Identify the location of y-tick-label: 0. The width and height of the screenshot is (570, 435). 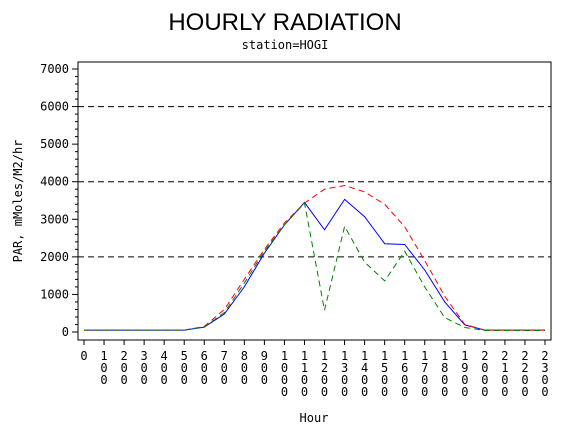
(65, 332).